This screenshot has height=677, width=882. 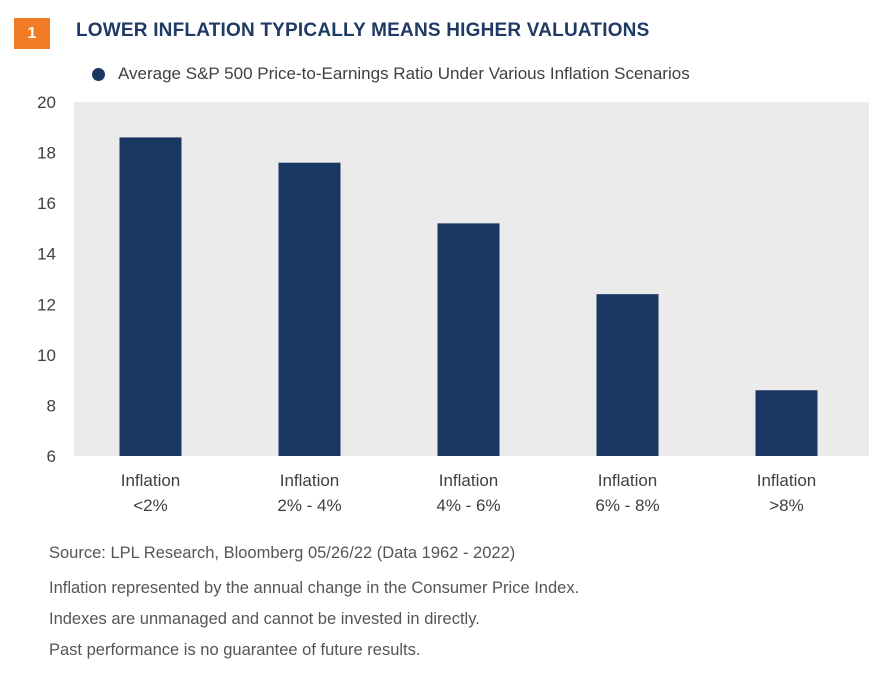 I want to click on y-tick-label: 16, so click(x=46, y=203).